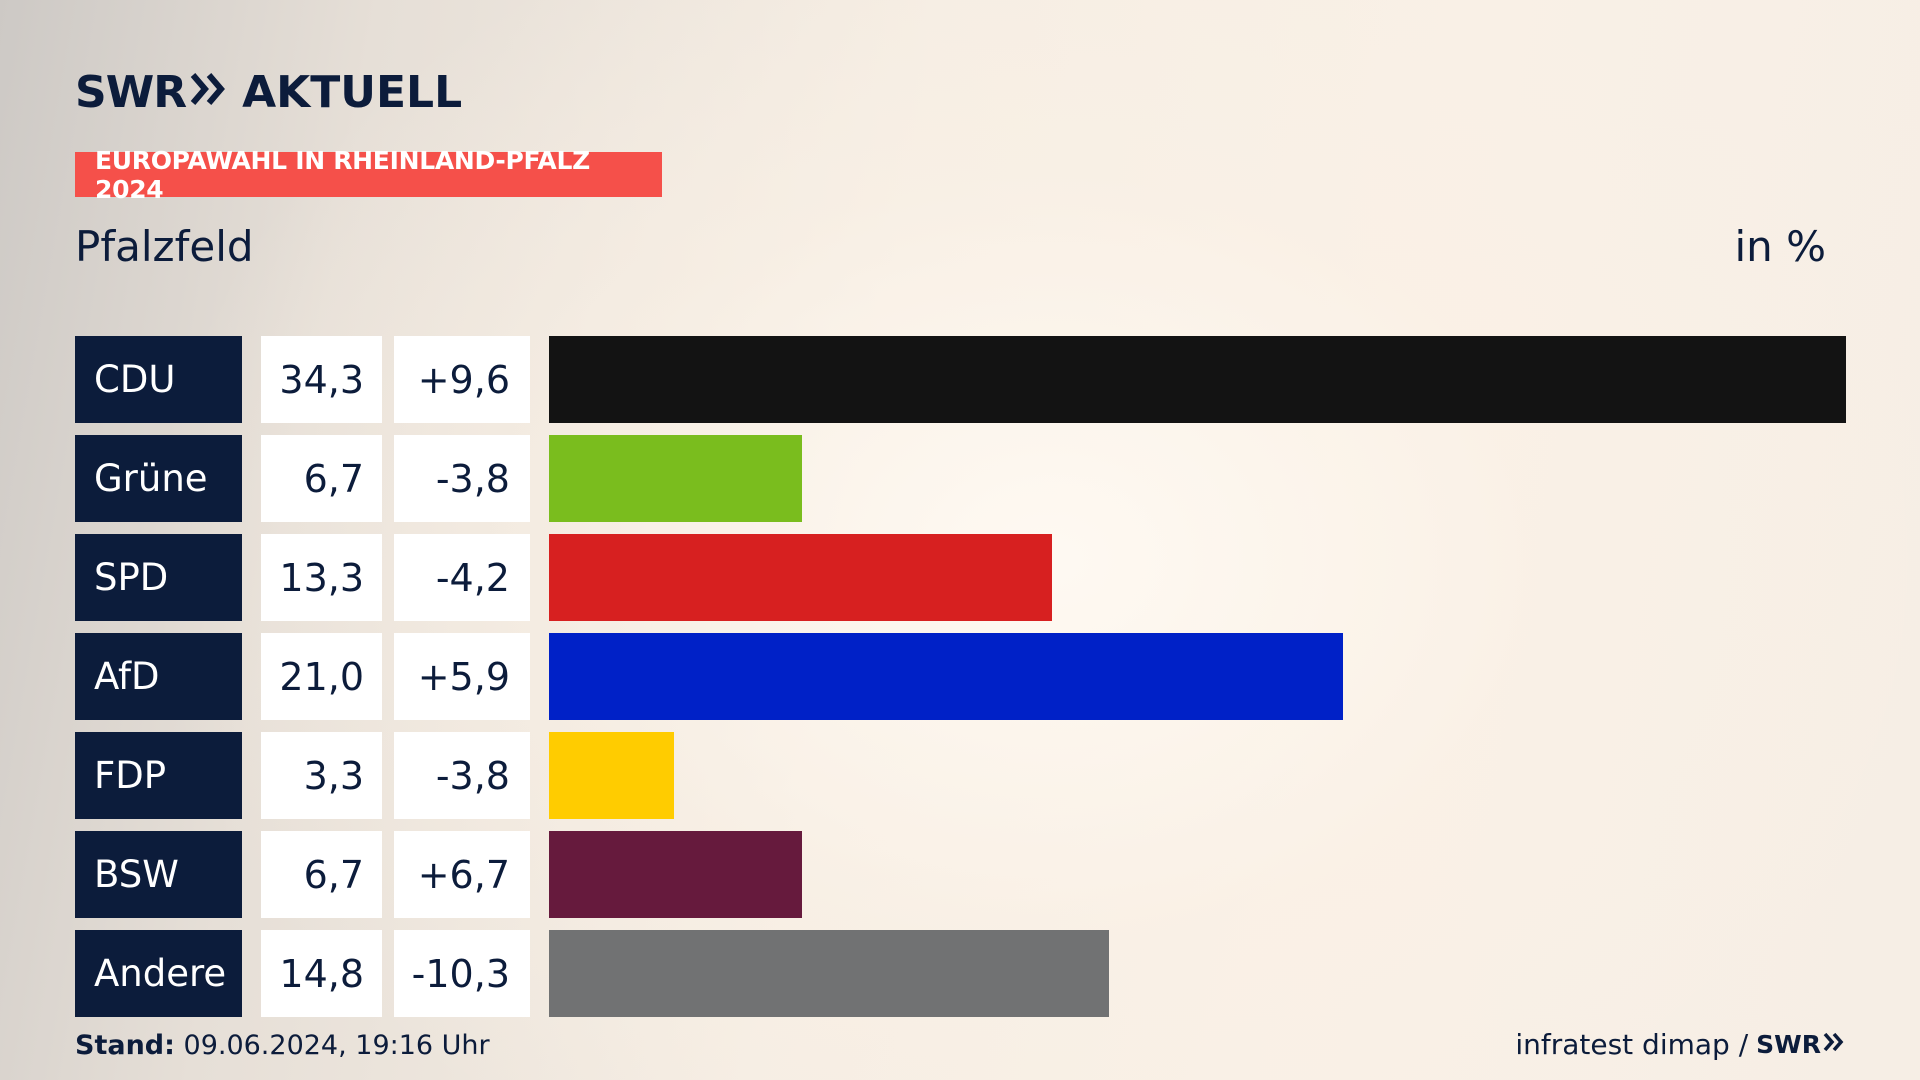 This screenshot has width=1920, height=1080. I want to click on result-row: AfD 21,0 +5,9, so click(960, 676).